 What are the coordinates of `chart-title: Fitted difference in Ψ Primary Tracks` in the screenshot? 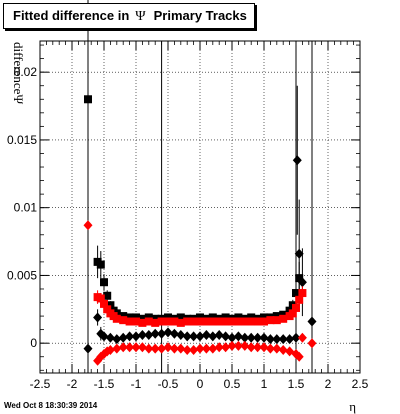 It's located at (130, 16).